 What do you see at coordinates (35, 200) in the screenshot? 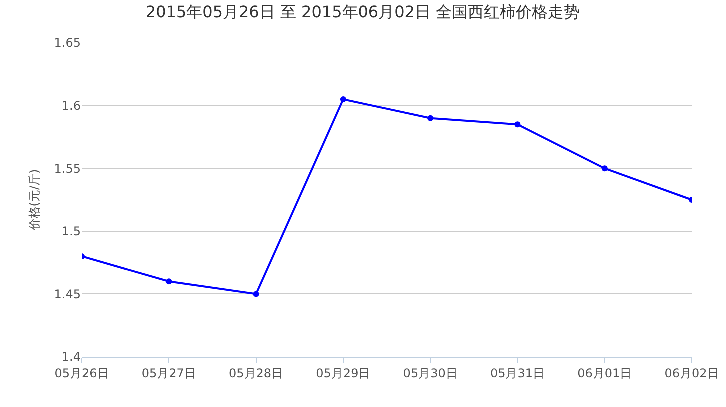
I see `y-axis-title: 价格(元/斤)` at bounding box center [35, 200].